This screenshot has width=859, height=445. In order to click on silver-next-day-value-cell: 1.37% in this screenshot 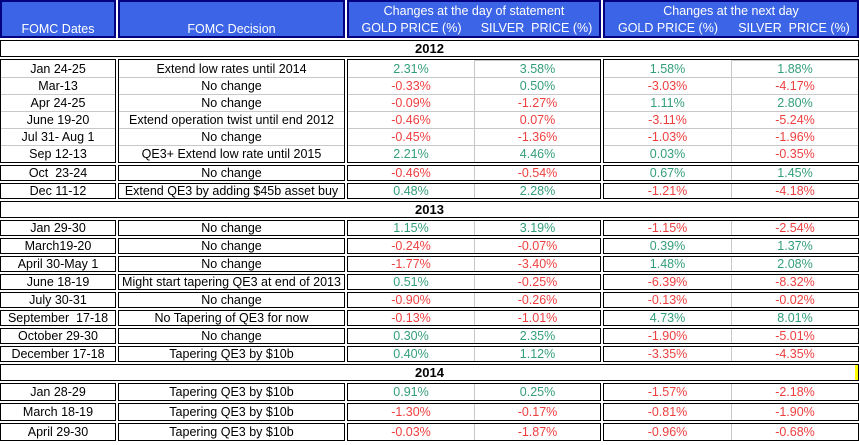, I will do `click(794, 246)`.